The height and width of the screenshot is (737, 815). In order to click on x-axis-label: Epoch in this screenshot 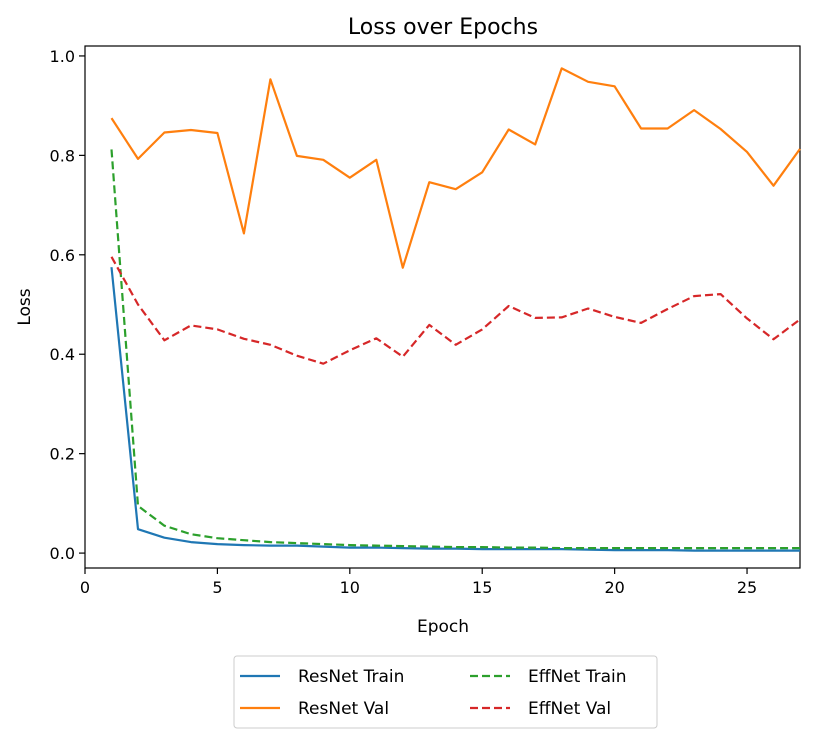, I will do `click(443, 627)`.